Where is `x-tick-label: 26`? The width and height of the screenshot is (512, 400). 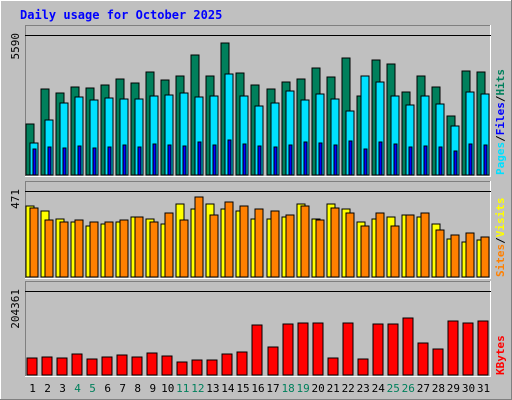 x-tick-label: 26 is located at coordinates (408, 388).